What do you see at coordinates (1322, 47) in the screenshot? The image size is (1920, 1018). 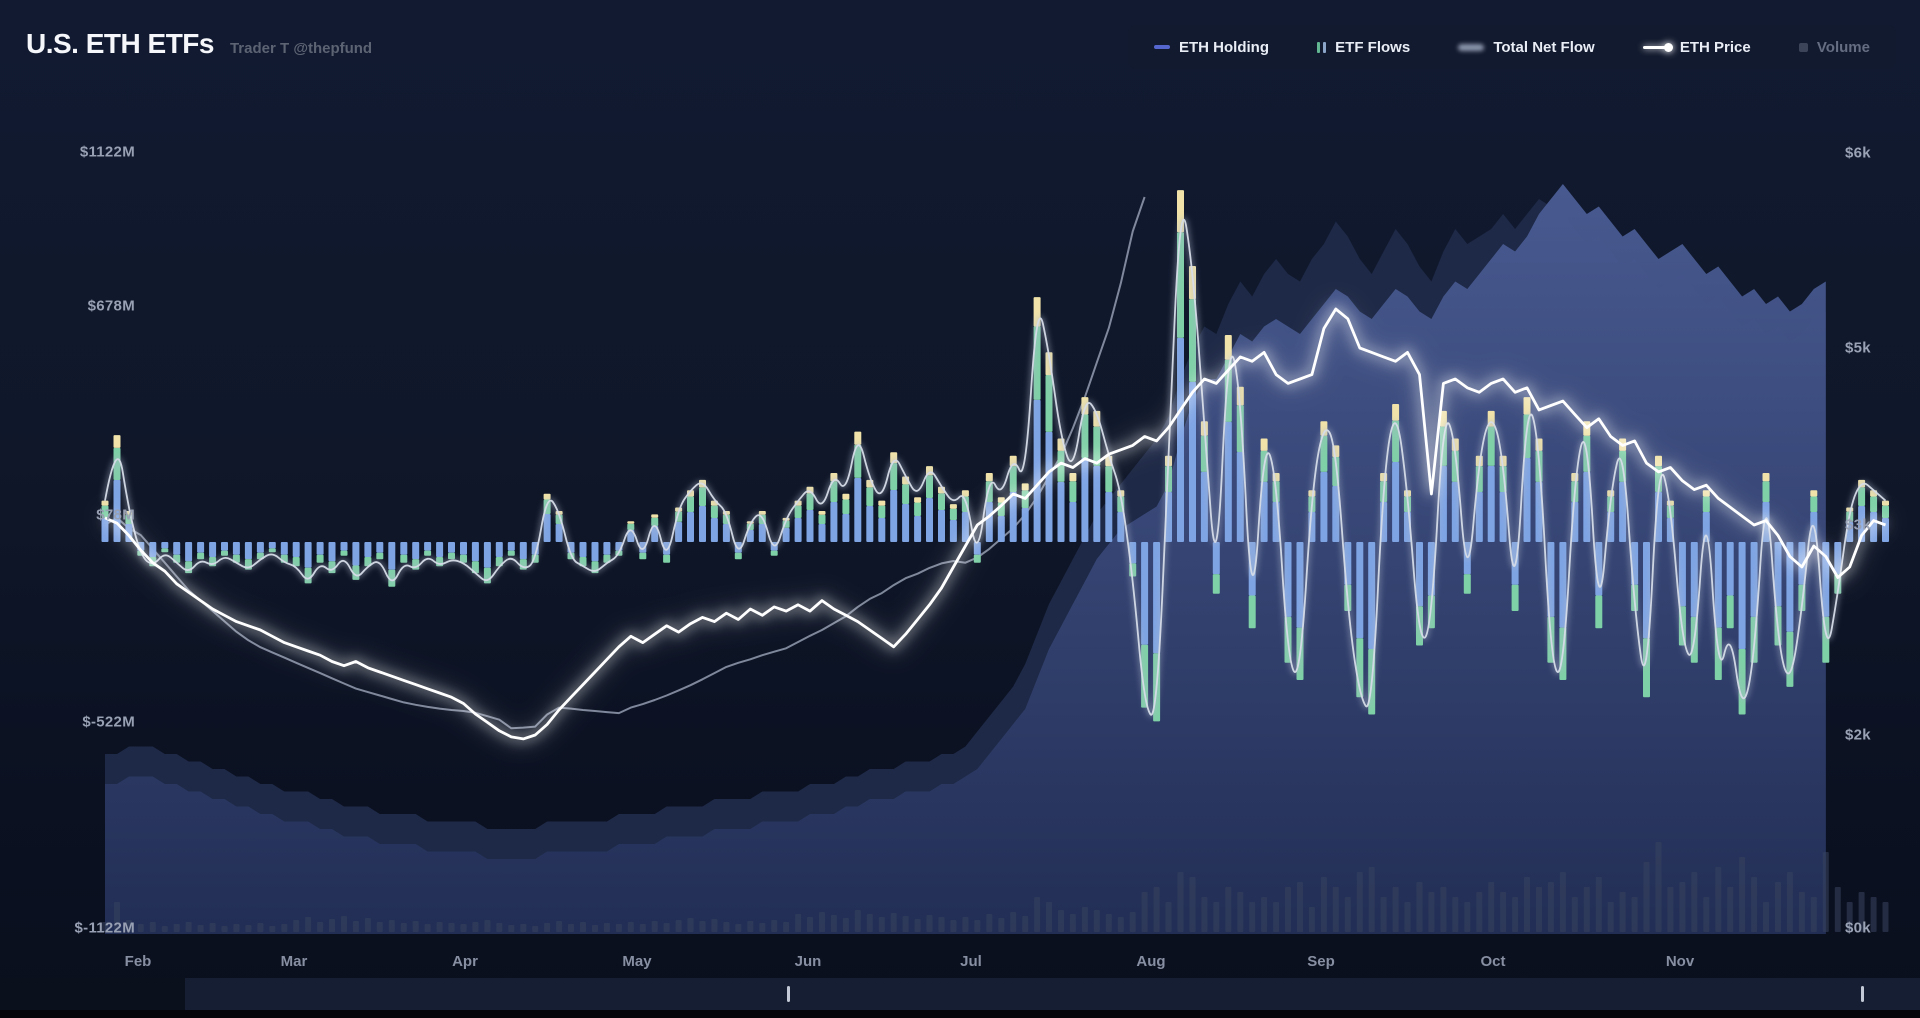 I see `flow-bars-icon` at bounding box center [1322, 47].